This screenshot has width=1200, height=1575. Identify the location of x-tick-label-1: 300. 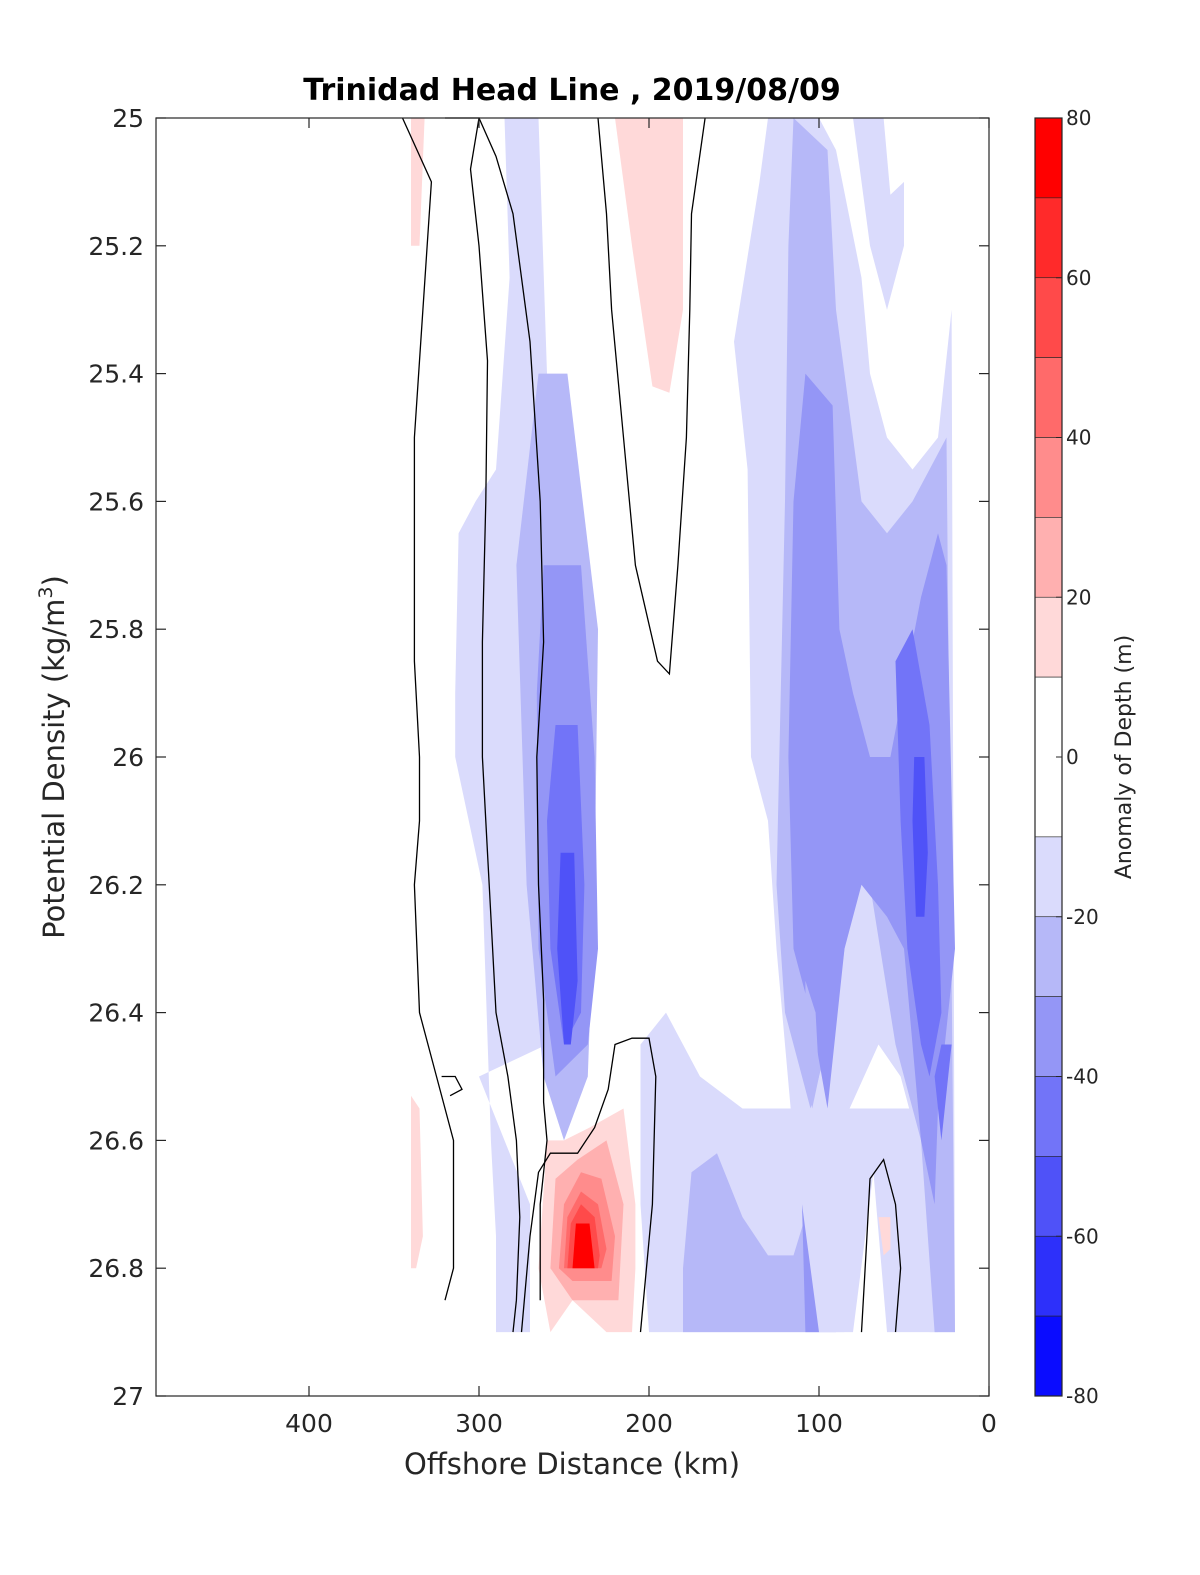
(479, 1423).